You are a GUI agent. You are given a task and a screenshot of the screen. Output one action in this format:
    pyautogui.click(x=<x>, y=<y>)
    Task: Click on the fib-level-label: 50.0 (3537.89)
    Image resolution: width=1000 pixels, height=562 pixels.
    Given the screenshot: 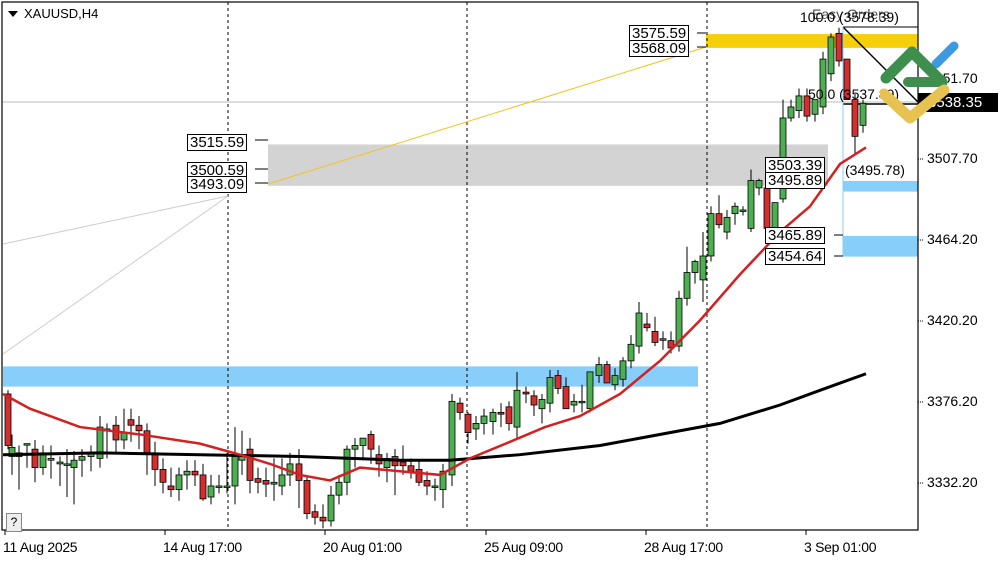 What is the action you would take?
    pyautogui.click(x=854, y=94)
    